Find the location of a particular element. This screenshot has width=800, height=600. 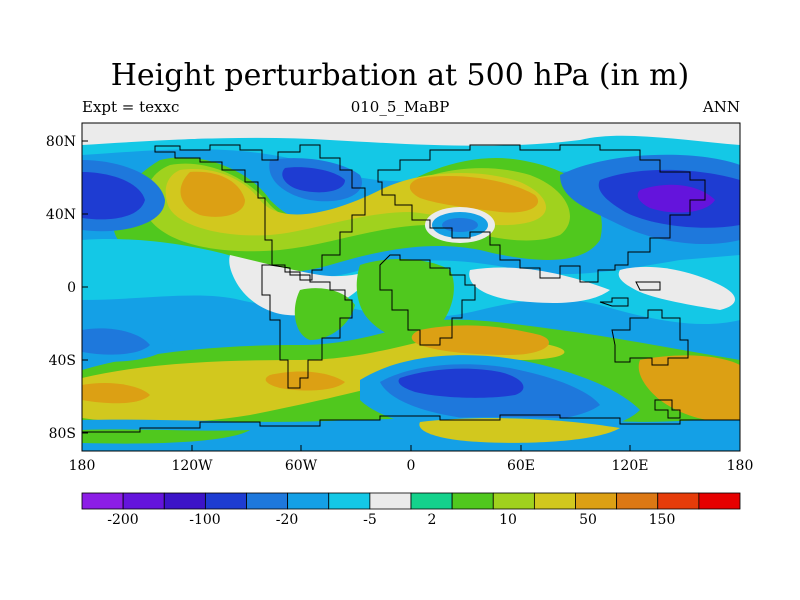

x-tick-labels: 180 120W 60W 0 60E 120E 180 is located at coordinates (411, 466).